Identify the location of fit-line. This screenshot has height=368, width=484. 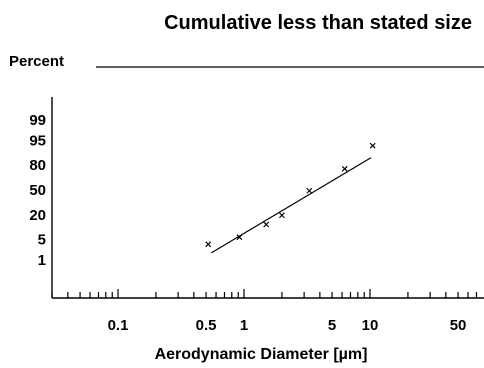
(291, 205).